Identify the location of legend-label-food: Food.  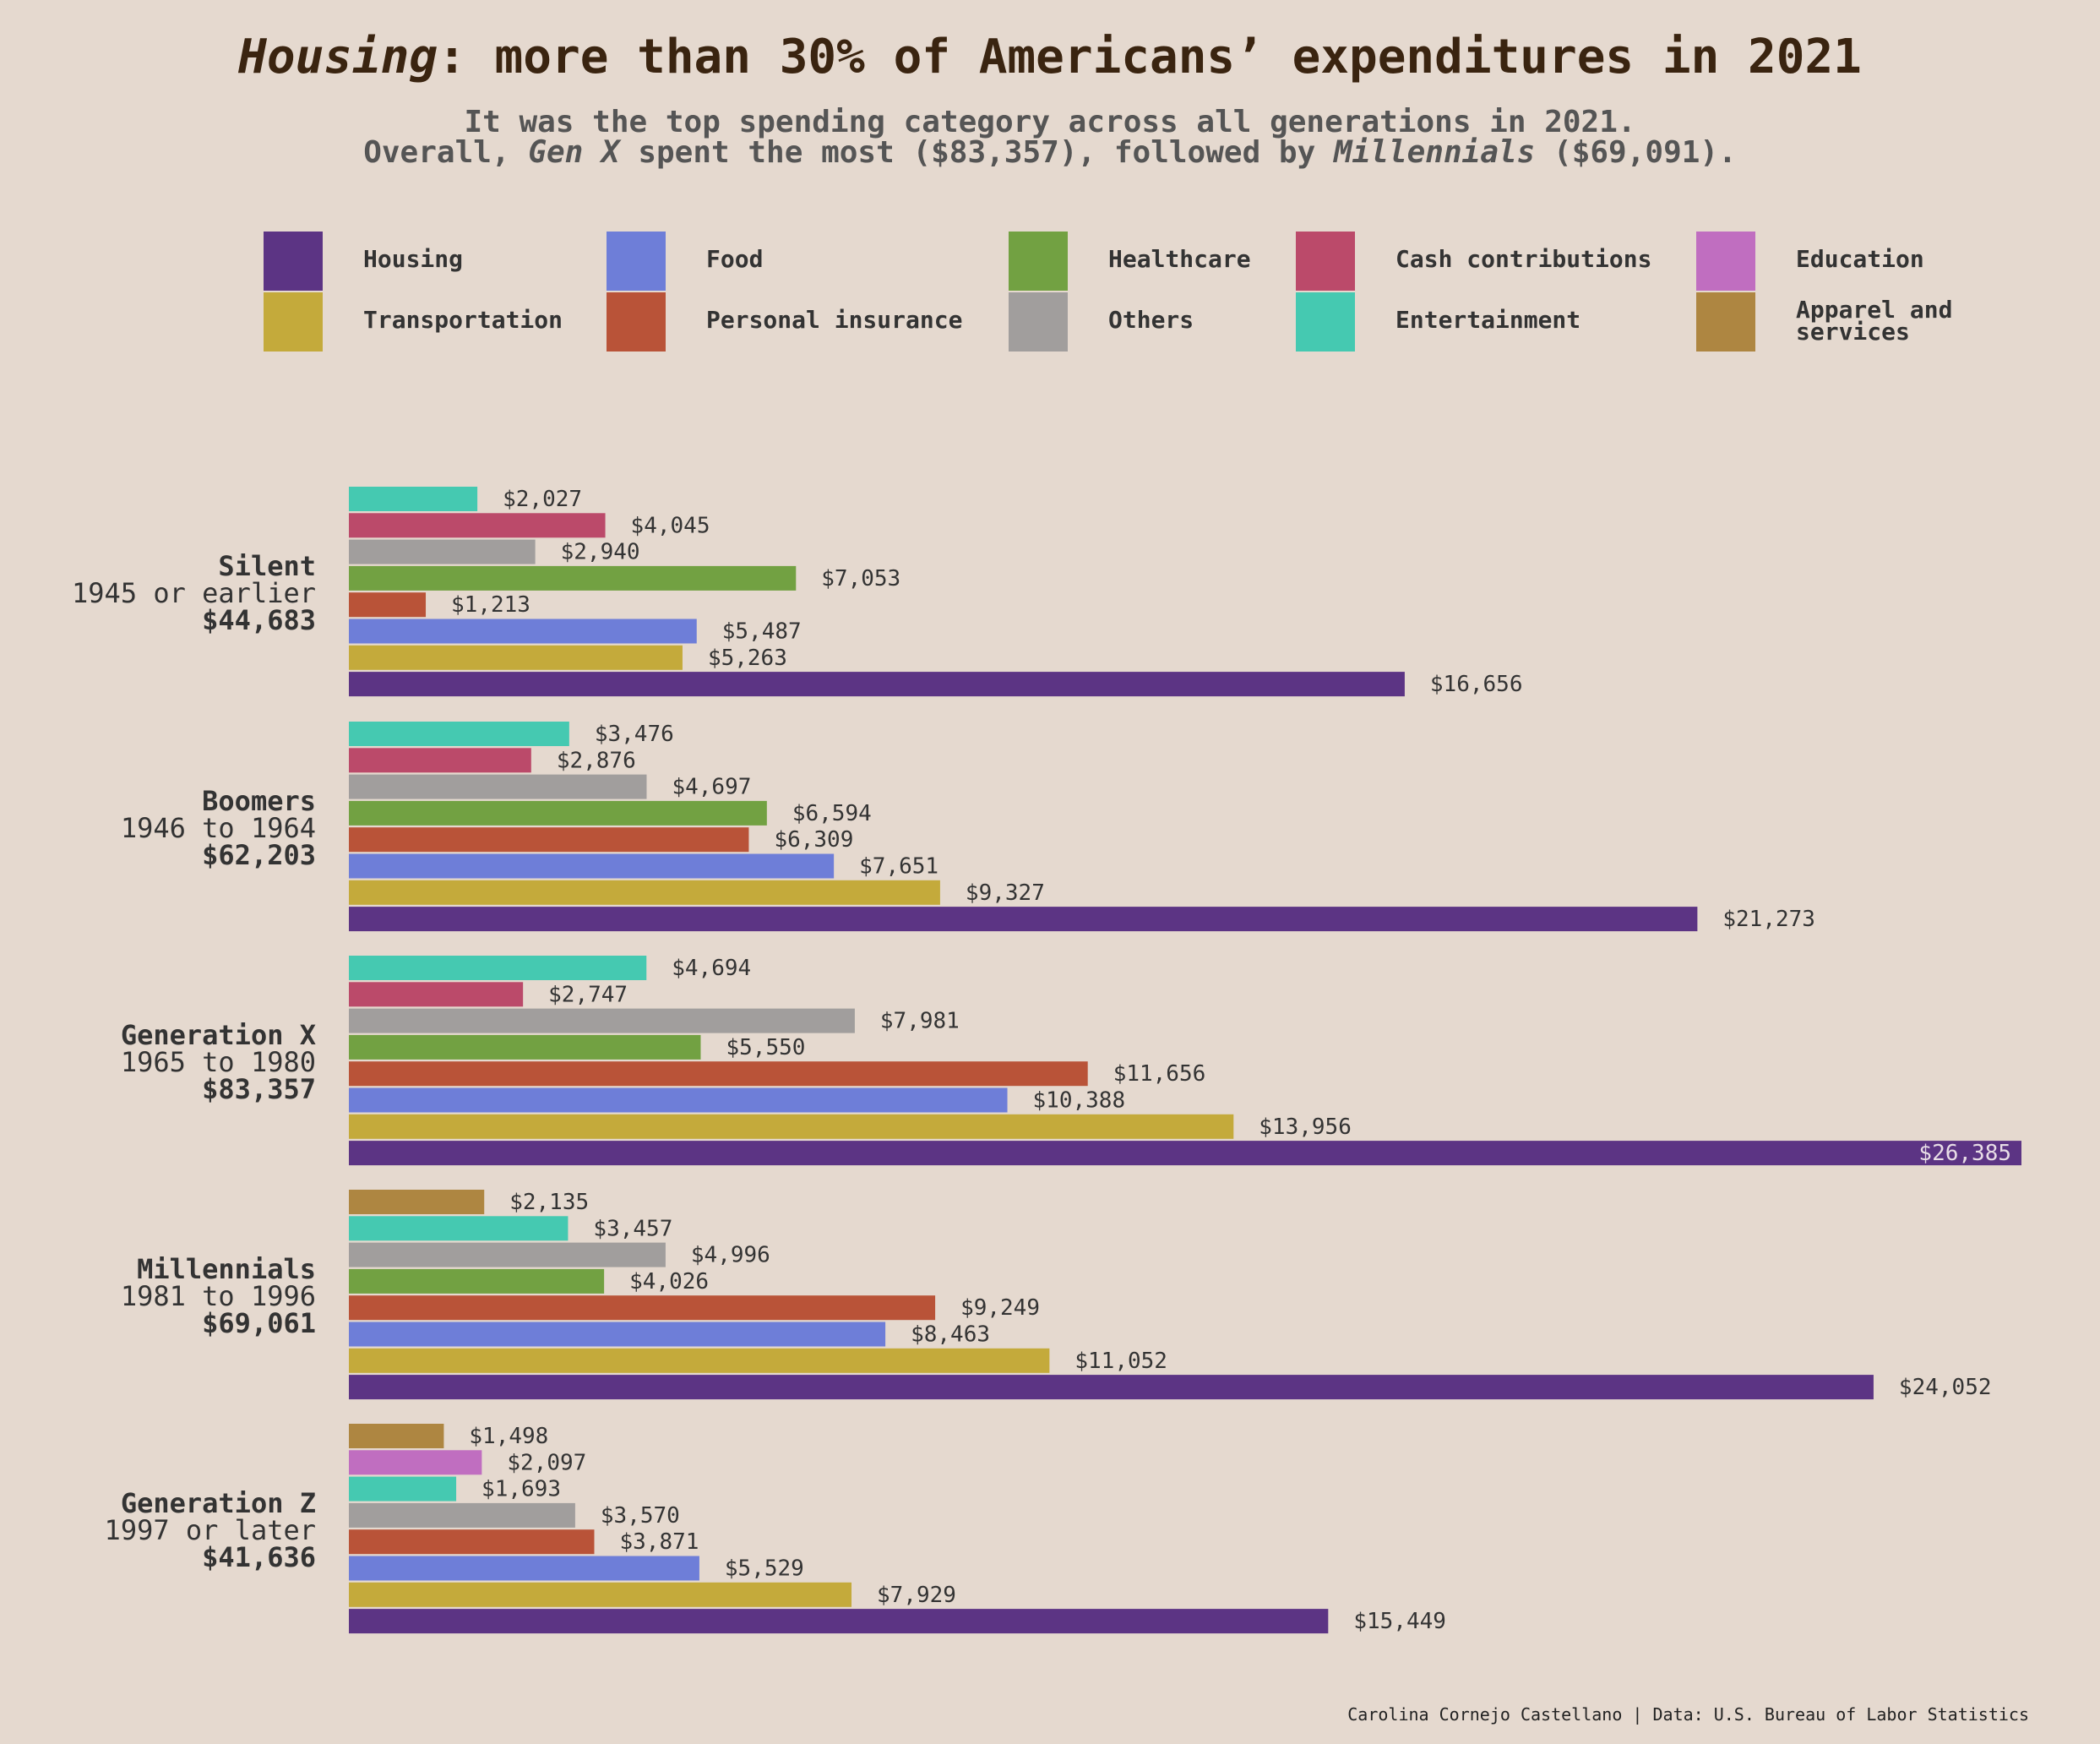
(734, 259).